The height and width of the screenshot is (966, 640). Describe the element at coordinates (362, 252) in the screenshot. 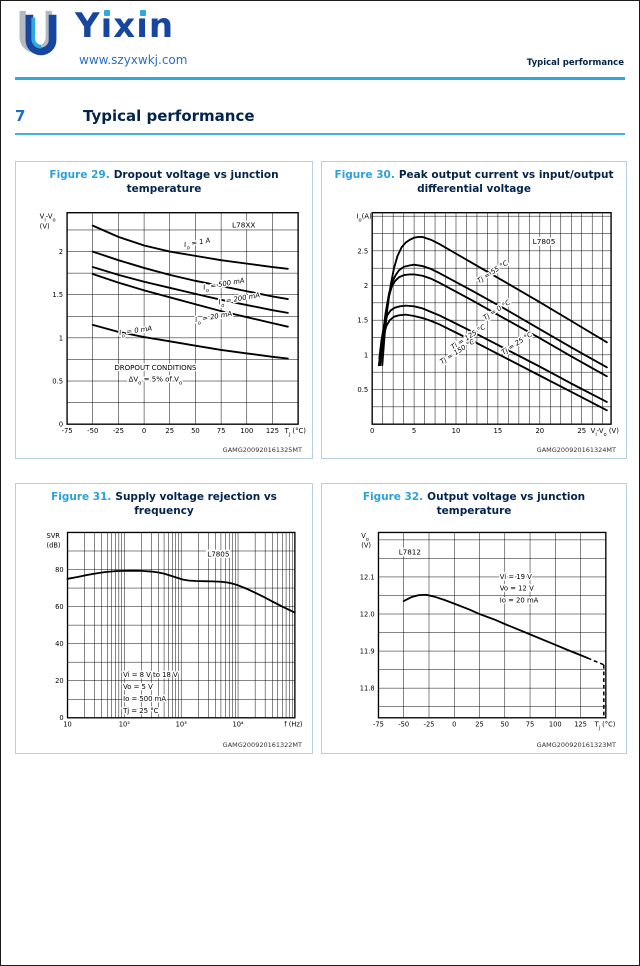

I see `svg-text: 2.5` at that location.